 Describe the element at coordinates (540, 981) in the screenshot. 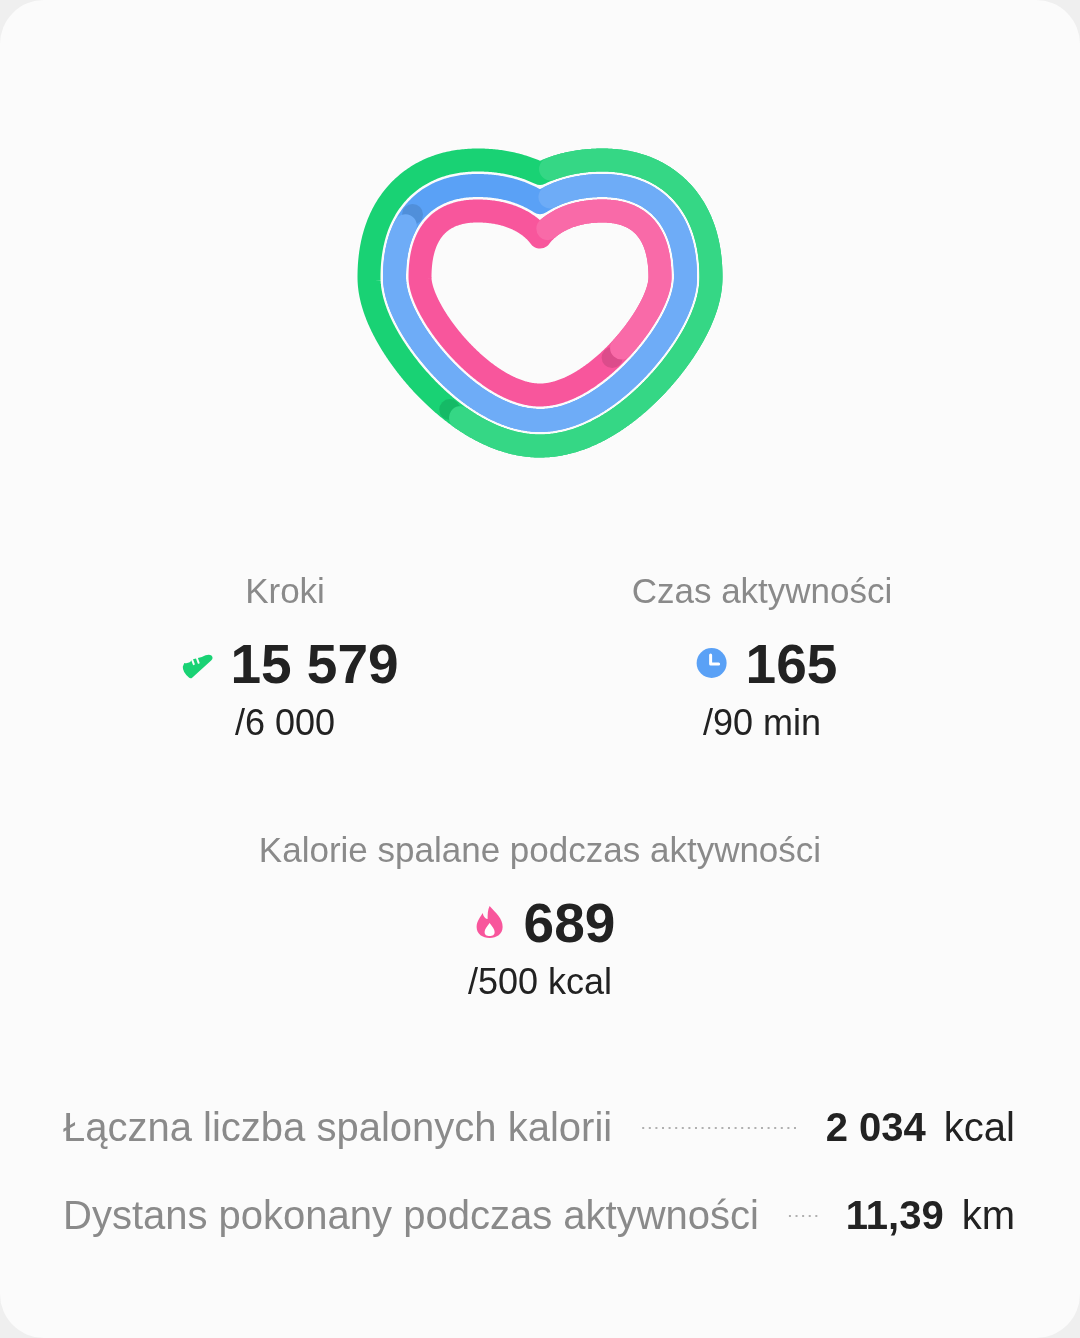

I see `data-label: /500 kcal` at that location.